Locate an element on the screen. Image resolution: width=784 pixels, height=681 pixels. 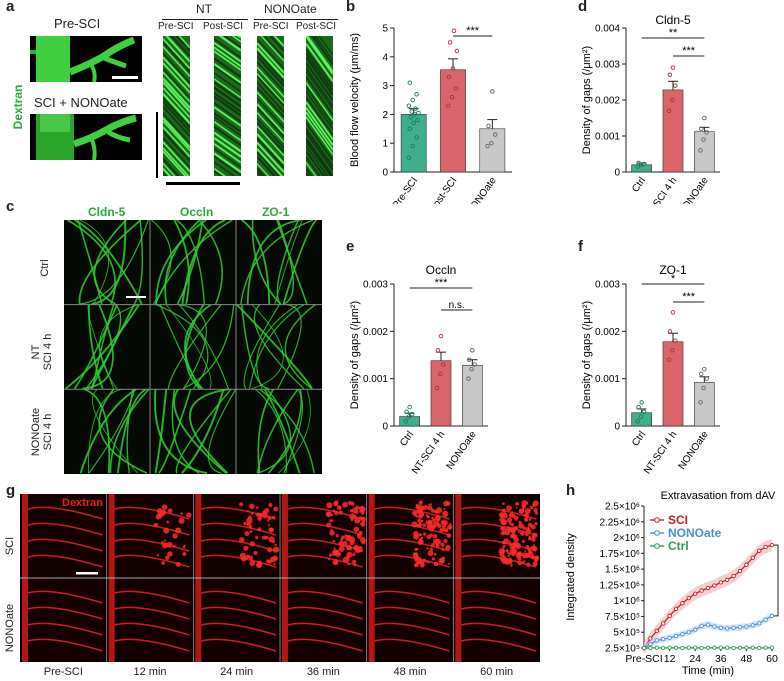
y-tick-label: 2.5×10⁵ is located at coordinates (622, 649).